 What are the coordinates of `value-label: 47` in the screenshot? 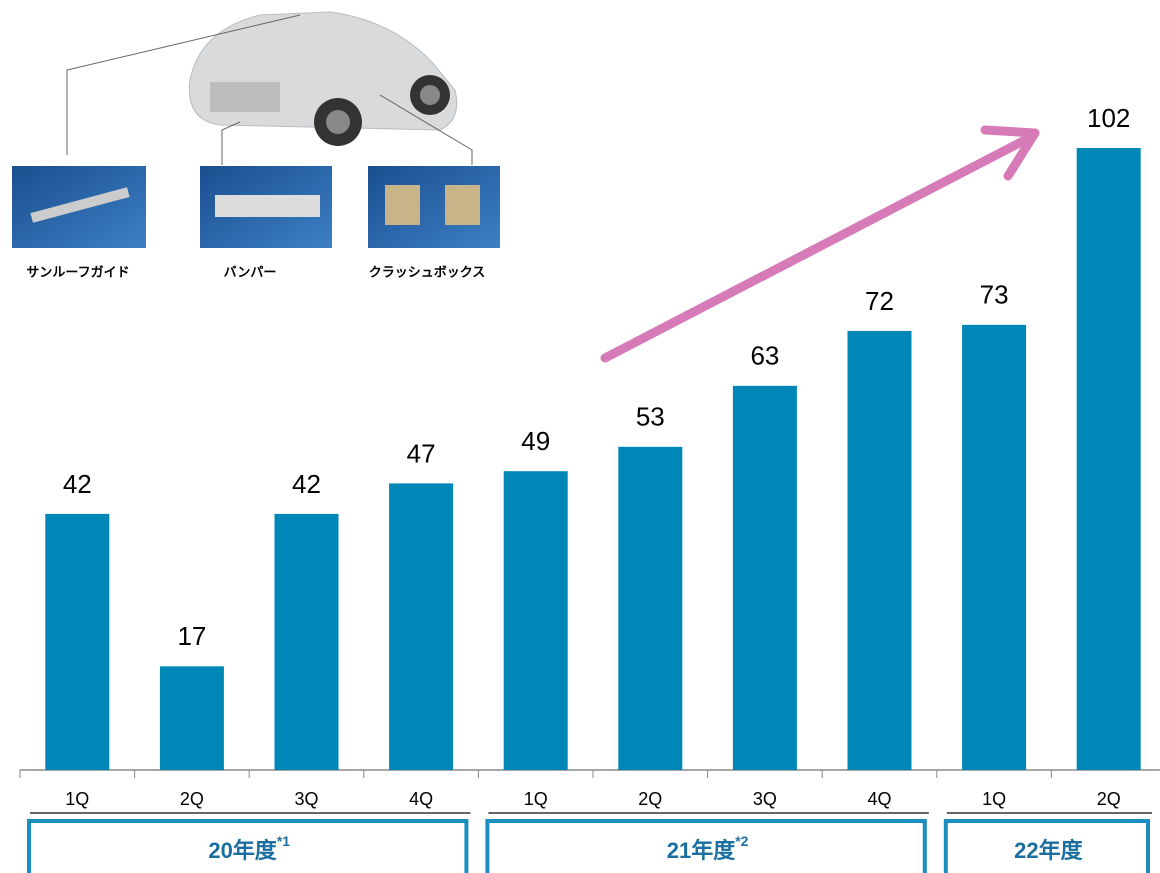 It's located at (421, 453).